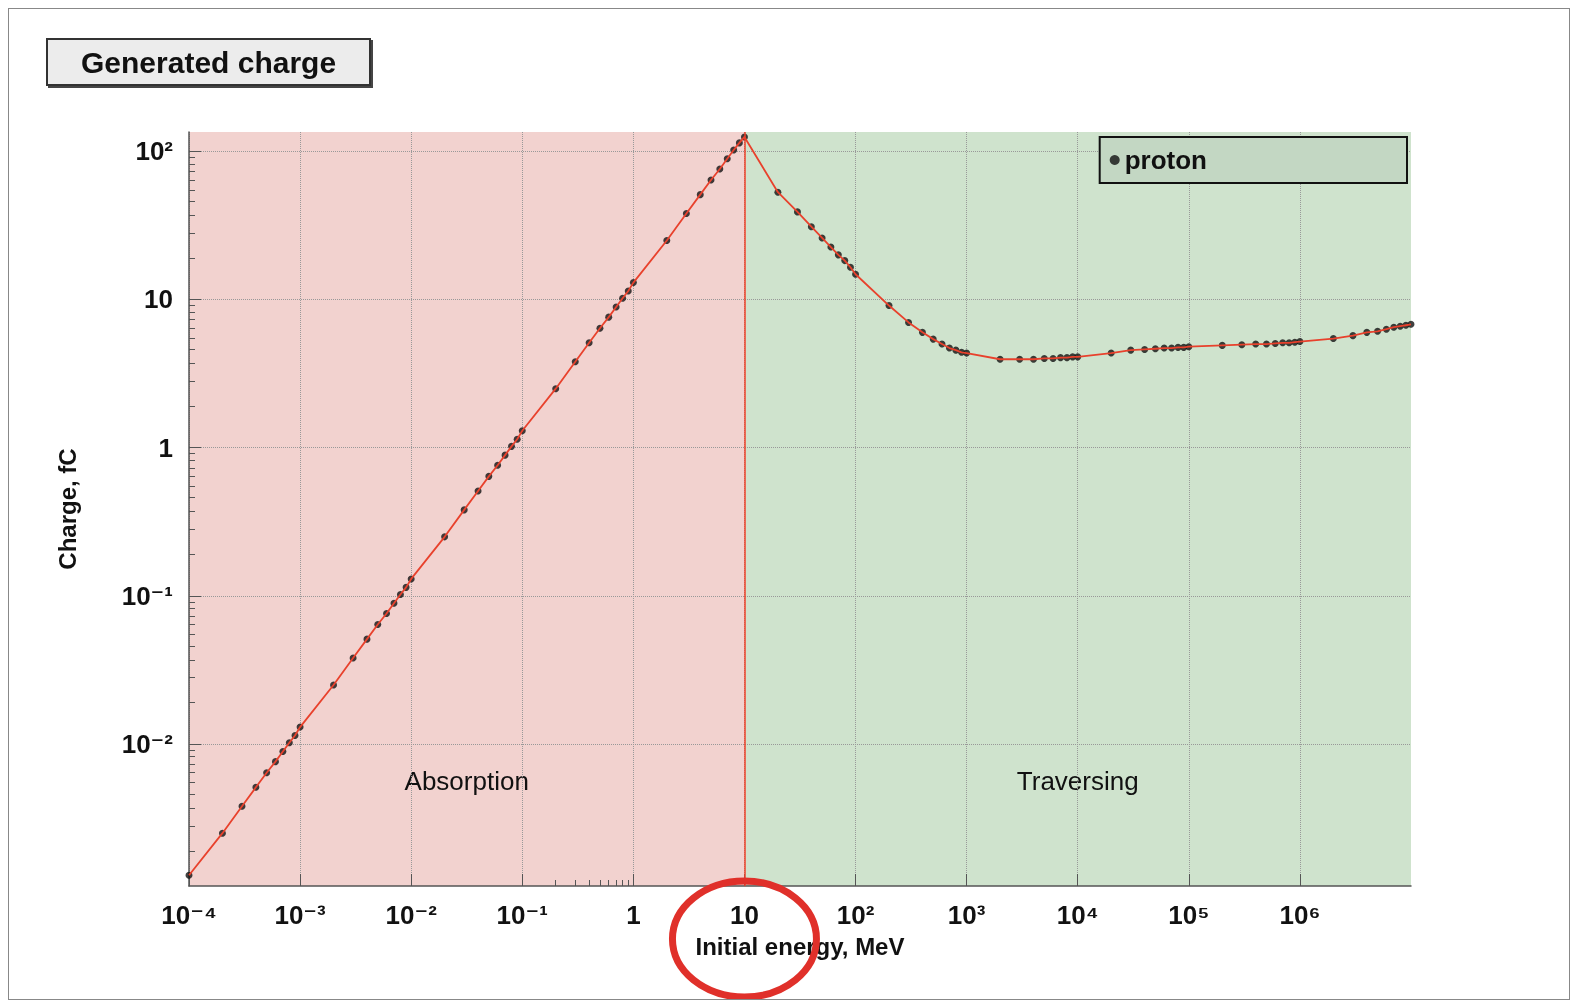 Image resolution: width=1578 pixels, height=1008 pixels. I want to click on x-tick-label: 10⁻³, so click(300, 915).